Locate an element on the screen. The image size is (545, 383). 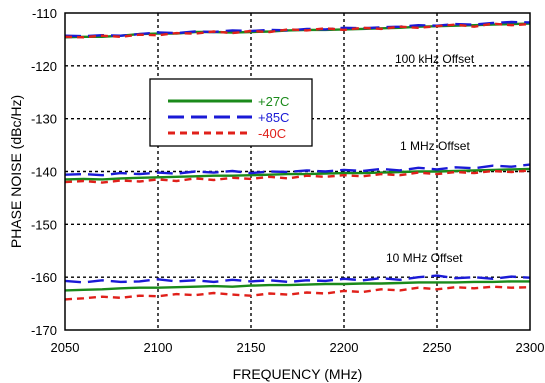
x-tick-2100: 2100 is located at coordinates (158, 347).